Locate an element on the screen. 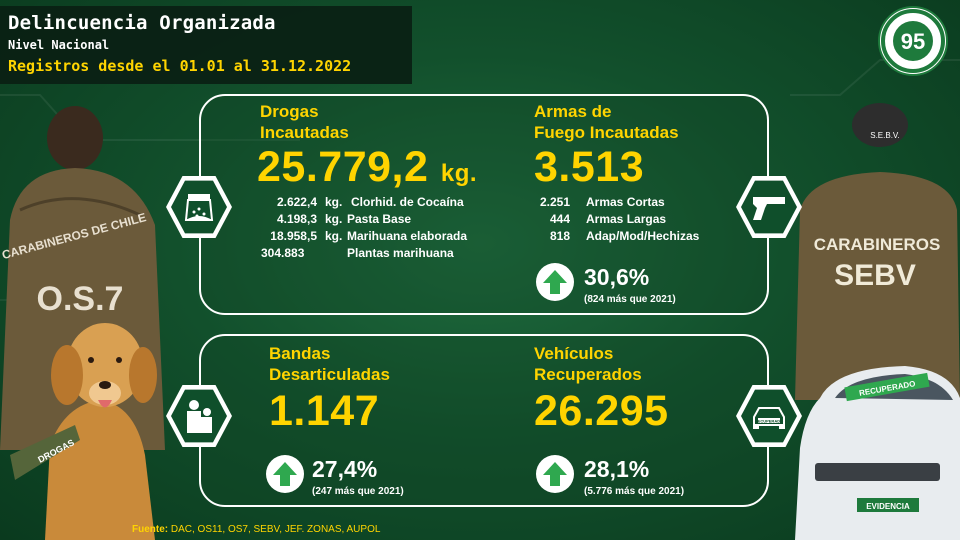 This screenshot has width=960, height=540. badge-number: 95 is located at coordinates (913, 41).